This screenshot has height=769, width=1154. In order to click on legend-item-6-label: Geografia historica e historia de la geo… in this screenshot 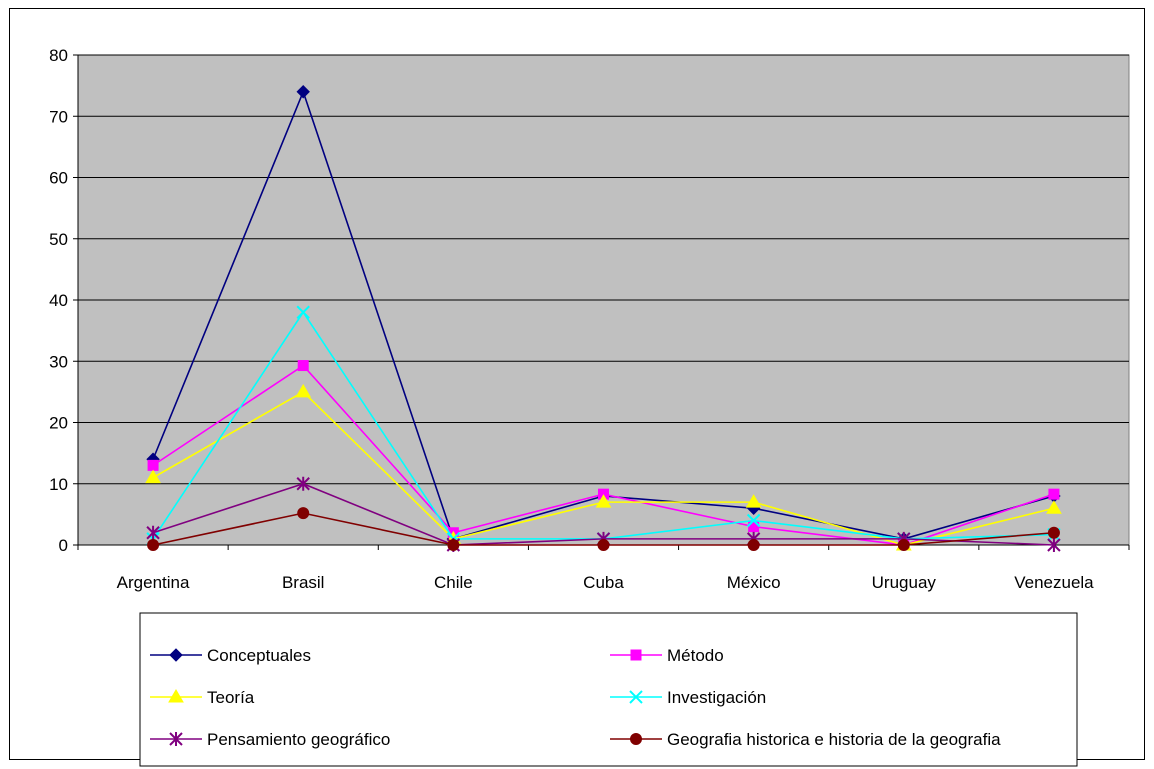, I will do `click(834, 739)`.